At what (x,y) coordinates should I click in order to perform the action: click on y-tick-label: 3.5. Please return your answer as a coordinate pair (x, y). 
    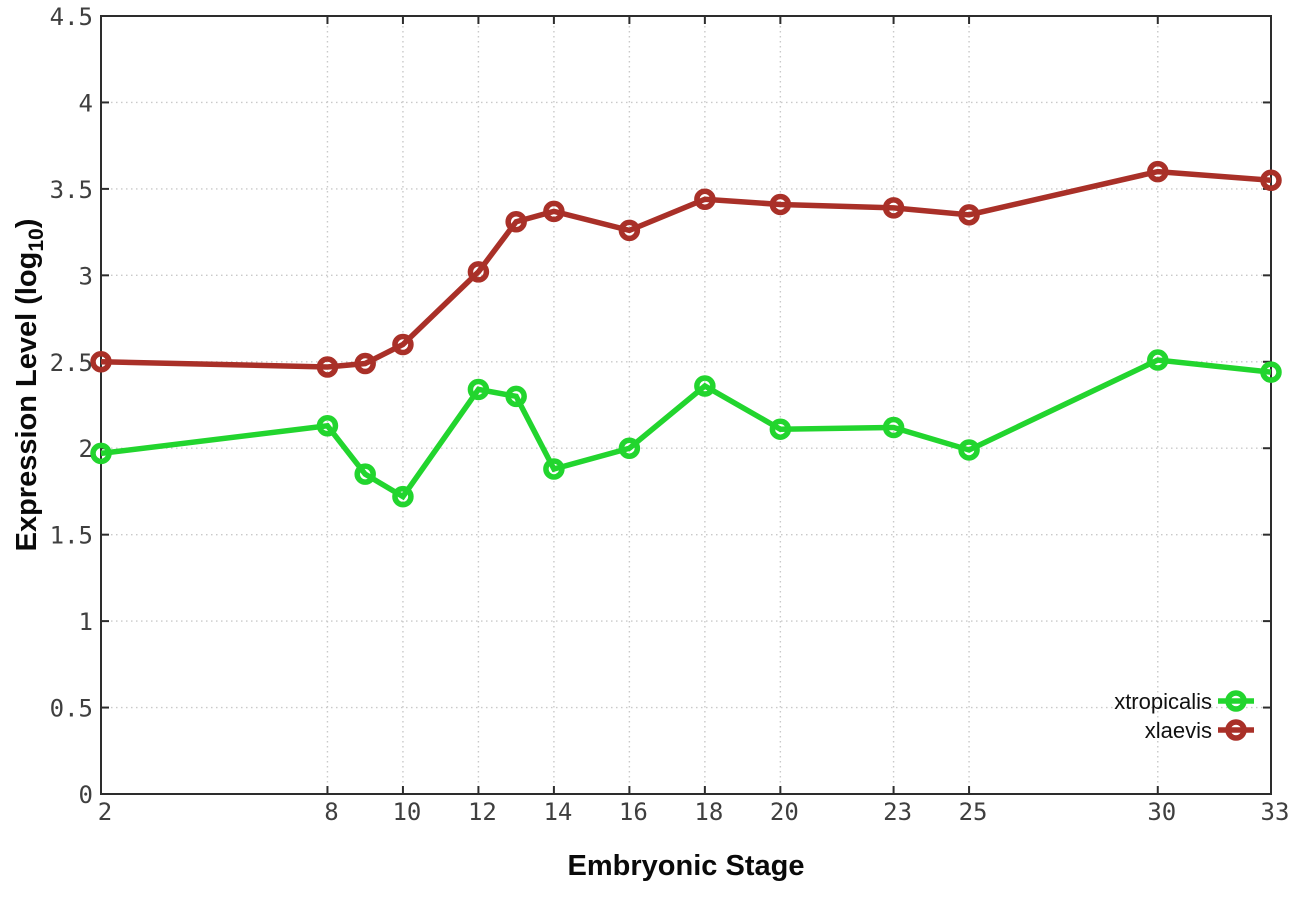
    Looking at the image, I should click on (71, 190).